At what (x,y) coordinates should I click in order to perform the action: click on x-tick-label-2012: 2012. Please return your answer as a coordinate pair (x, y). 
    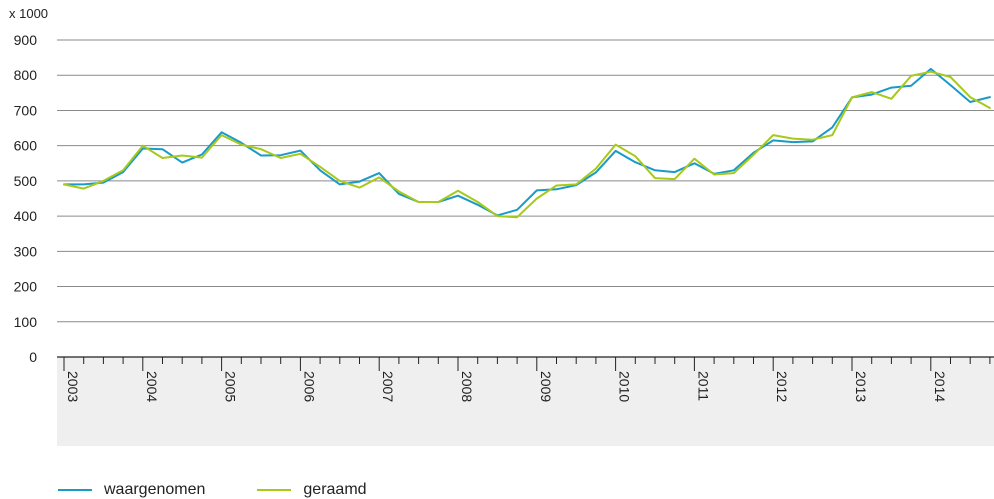
    Looking at the image, I should click on (782, 386).